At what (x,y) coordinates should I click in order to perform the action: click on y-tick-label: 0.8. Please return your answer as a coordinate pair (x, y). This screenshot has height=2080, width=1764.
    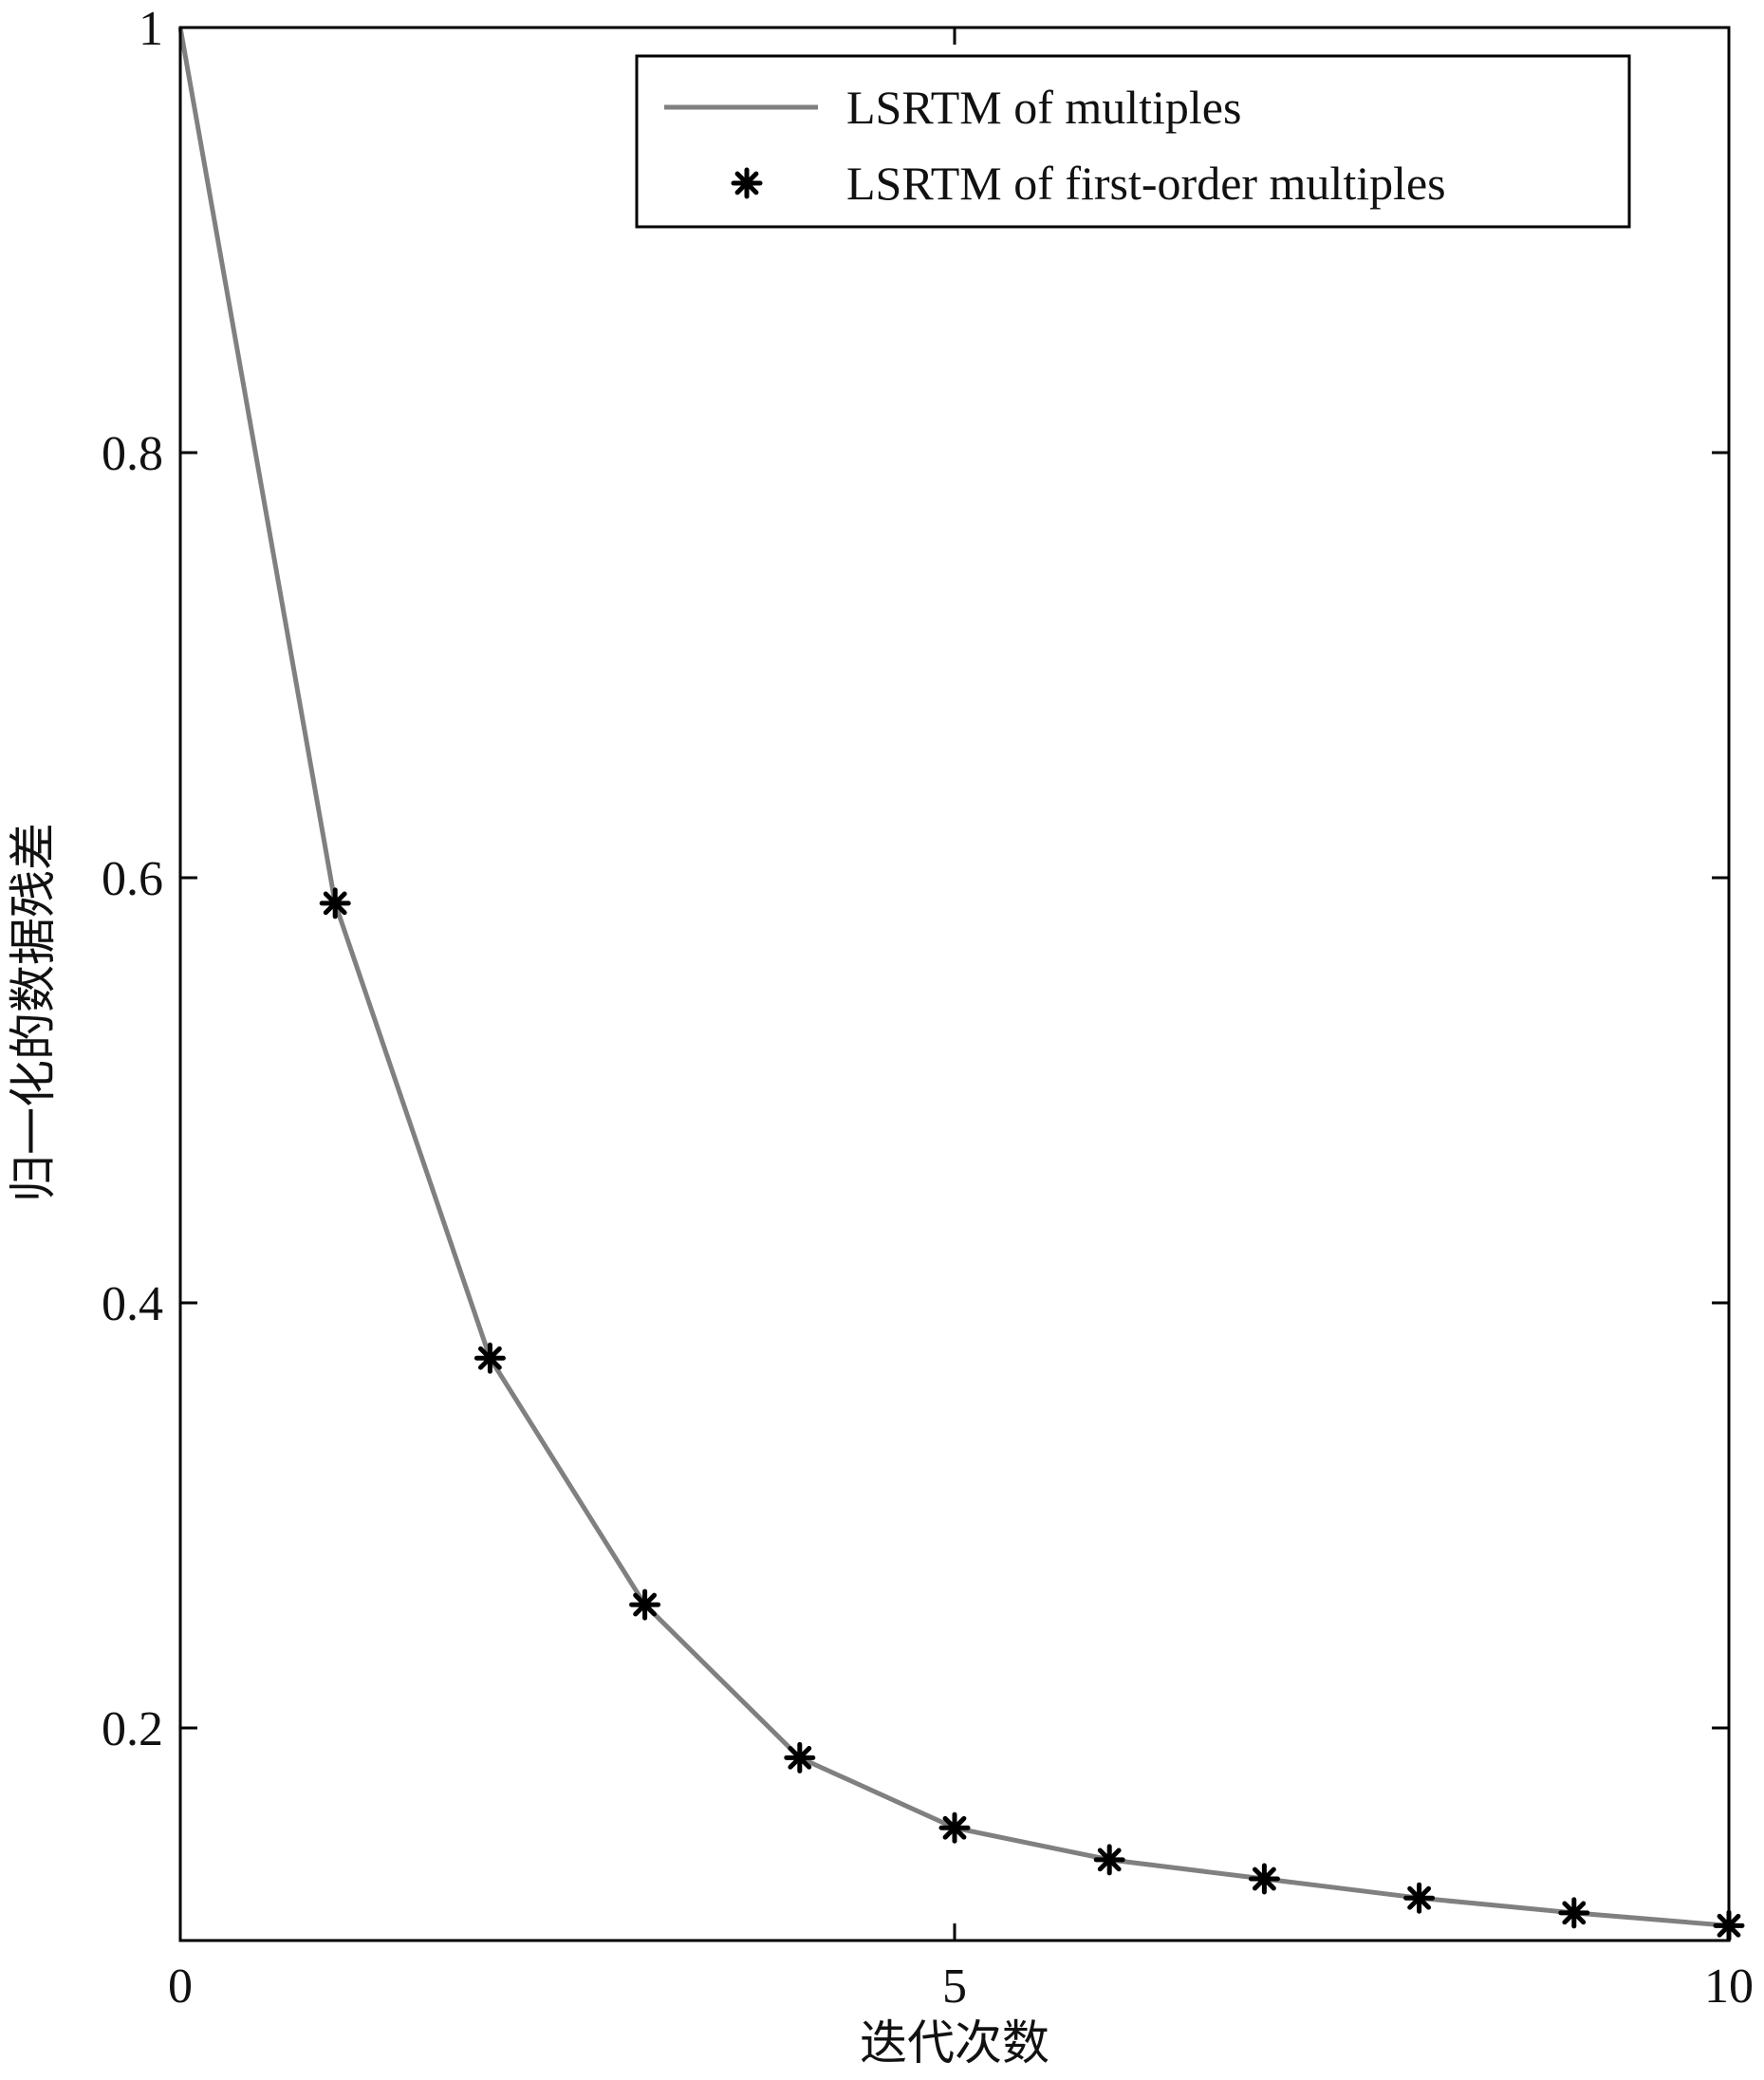
    Looking at the image, I should click on (132, 454).